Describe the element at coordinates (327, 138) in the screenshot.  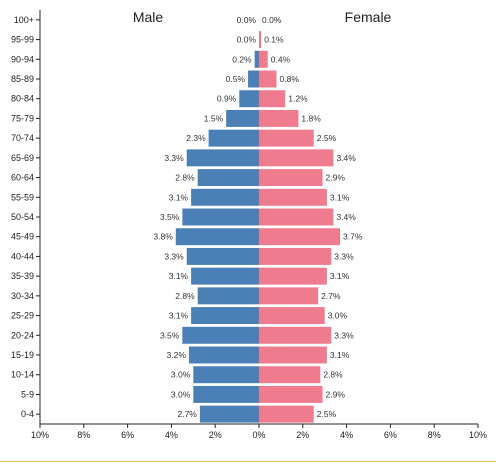
I see `female-value-label-70-74: 2.5%` at that location.